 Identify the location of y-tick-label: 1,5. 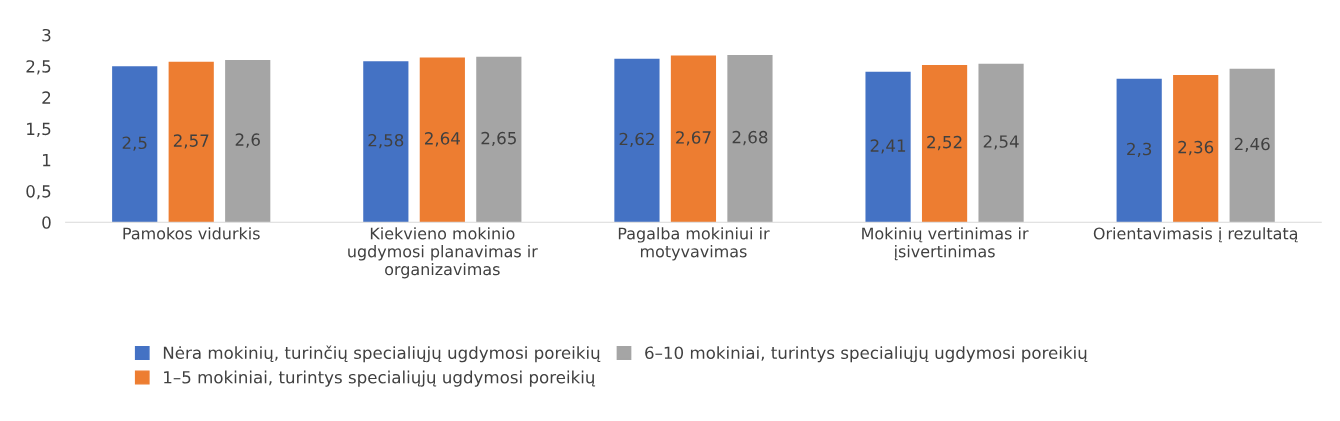
(39, 129).